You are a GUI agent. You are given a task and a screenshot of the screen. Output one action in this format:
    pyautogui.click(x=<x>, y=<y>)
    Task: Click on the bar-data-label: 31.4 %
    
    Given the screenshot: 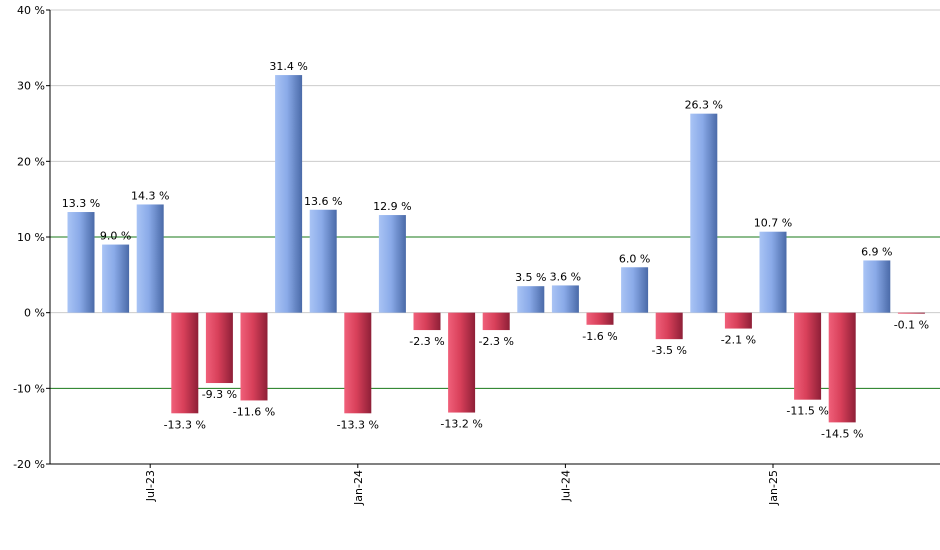 What is the action you would take?
    pyautogui.click(x=288, y=66)
    